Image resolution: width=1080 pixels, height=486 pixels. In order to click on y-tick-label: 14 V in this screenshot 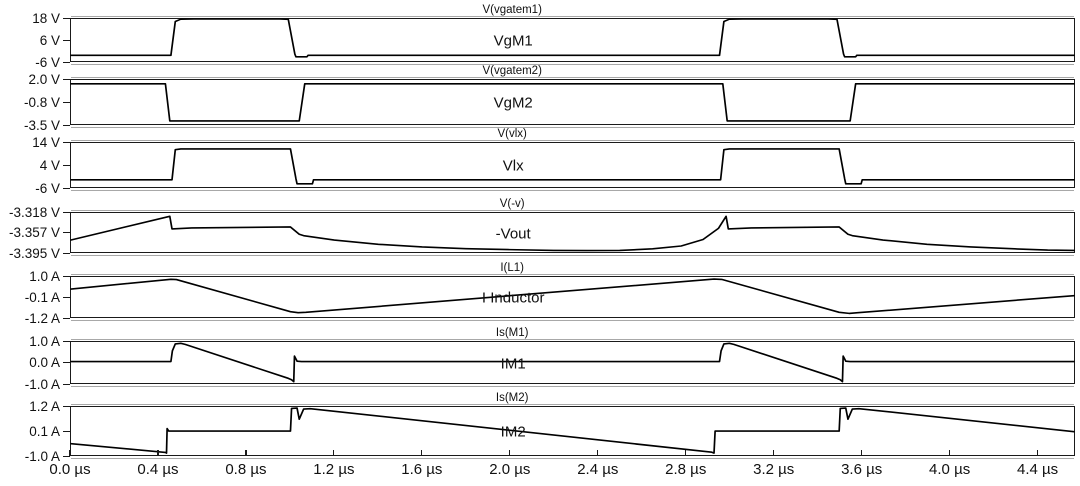, I will do `click(46, 142)`.